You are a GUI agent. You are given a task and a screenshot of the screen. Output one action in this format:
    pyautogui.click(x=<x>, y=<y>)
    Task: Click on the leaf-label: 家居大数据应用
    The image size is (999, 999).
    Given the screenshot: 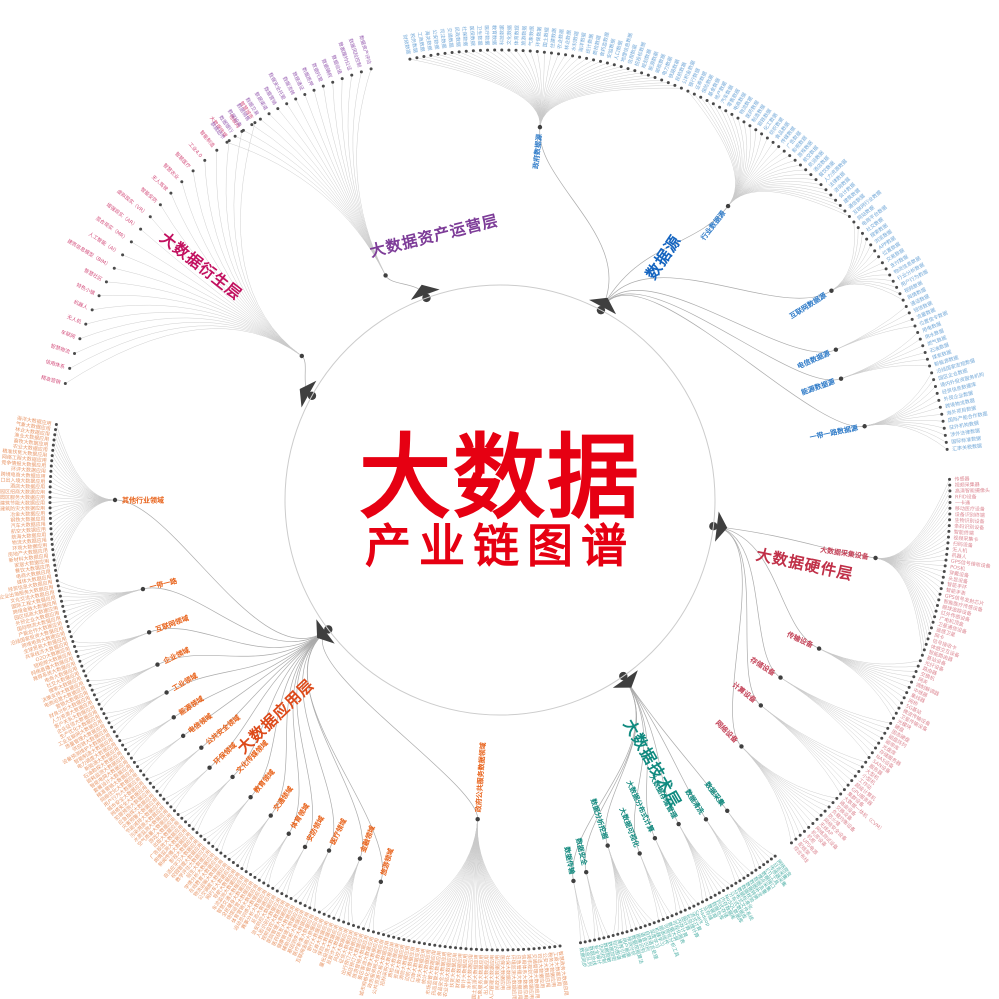 What is the action you would take?
    pyautogui.click(x=32, y=564)
    